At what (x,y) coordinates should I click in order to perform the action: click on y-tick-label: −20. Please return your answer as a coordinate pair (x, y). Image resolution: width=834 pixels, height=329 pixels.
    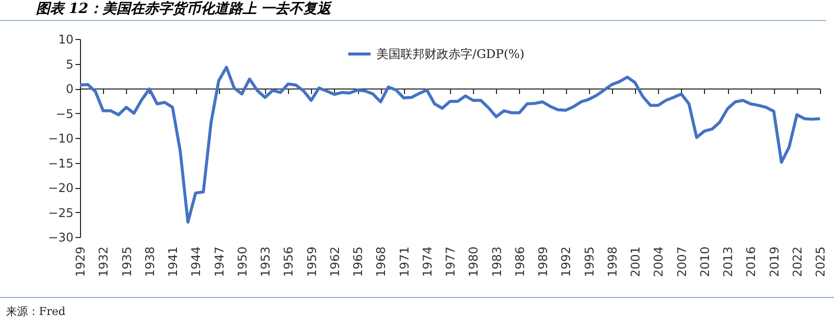
    Looking at the image, I should click on (61, 188).